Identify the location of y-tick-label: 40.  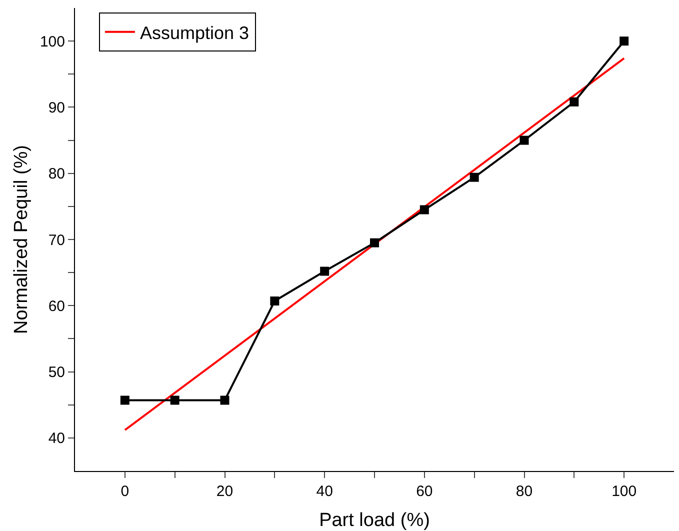
(56, 439).